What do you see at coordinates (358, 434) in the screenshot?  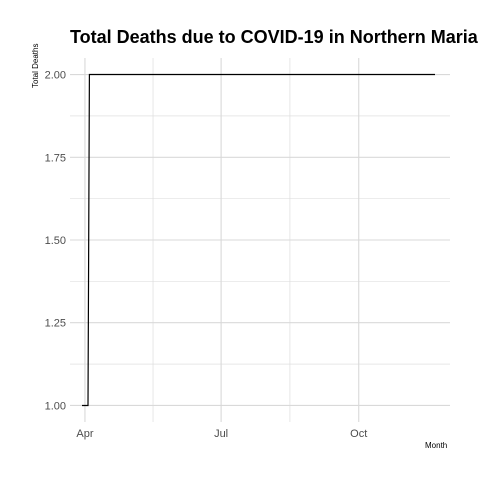 I see `x-tick-label: Oct` at bounding box center [358, 434].